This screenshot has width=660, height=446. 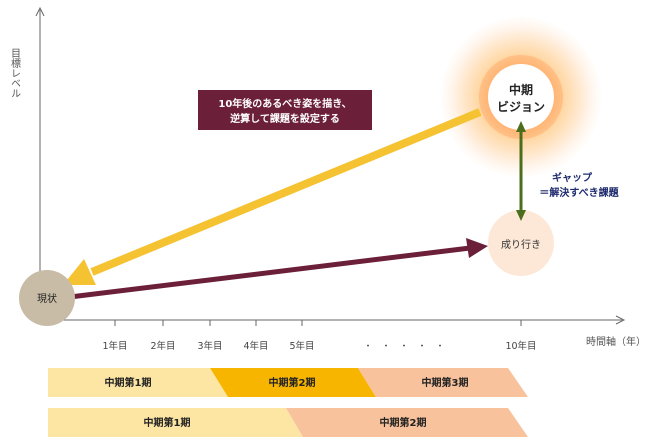 I want to click on current-label: 現状, so click(x=47, y=298).